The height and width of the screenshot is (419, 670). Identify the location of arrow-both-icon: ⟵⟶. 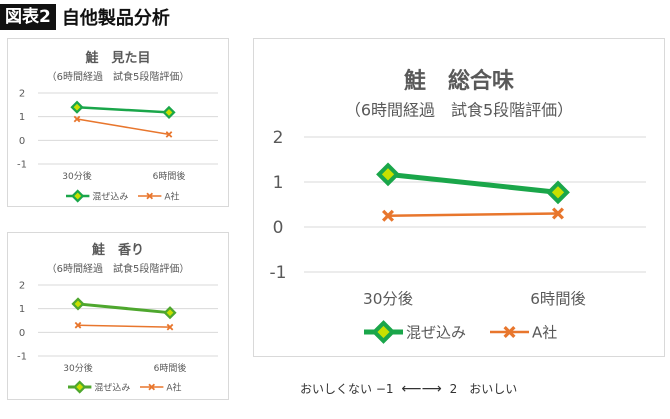
(421, 388).